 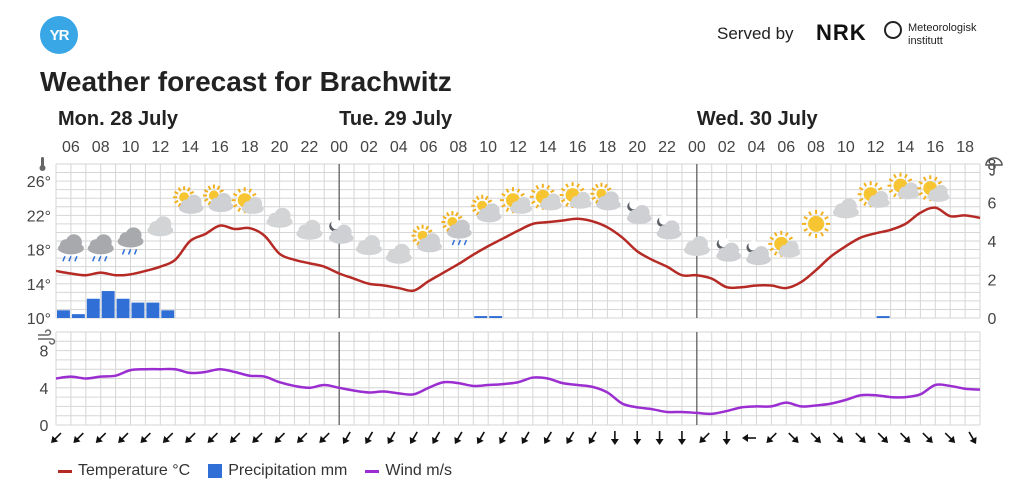 What do you see at coordinates (118, 119) in the screenshot?
I see `day-label: Mon. 28 July` at bounding box center [118, 119].